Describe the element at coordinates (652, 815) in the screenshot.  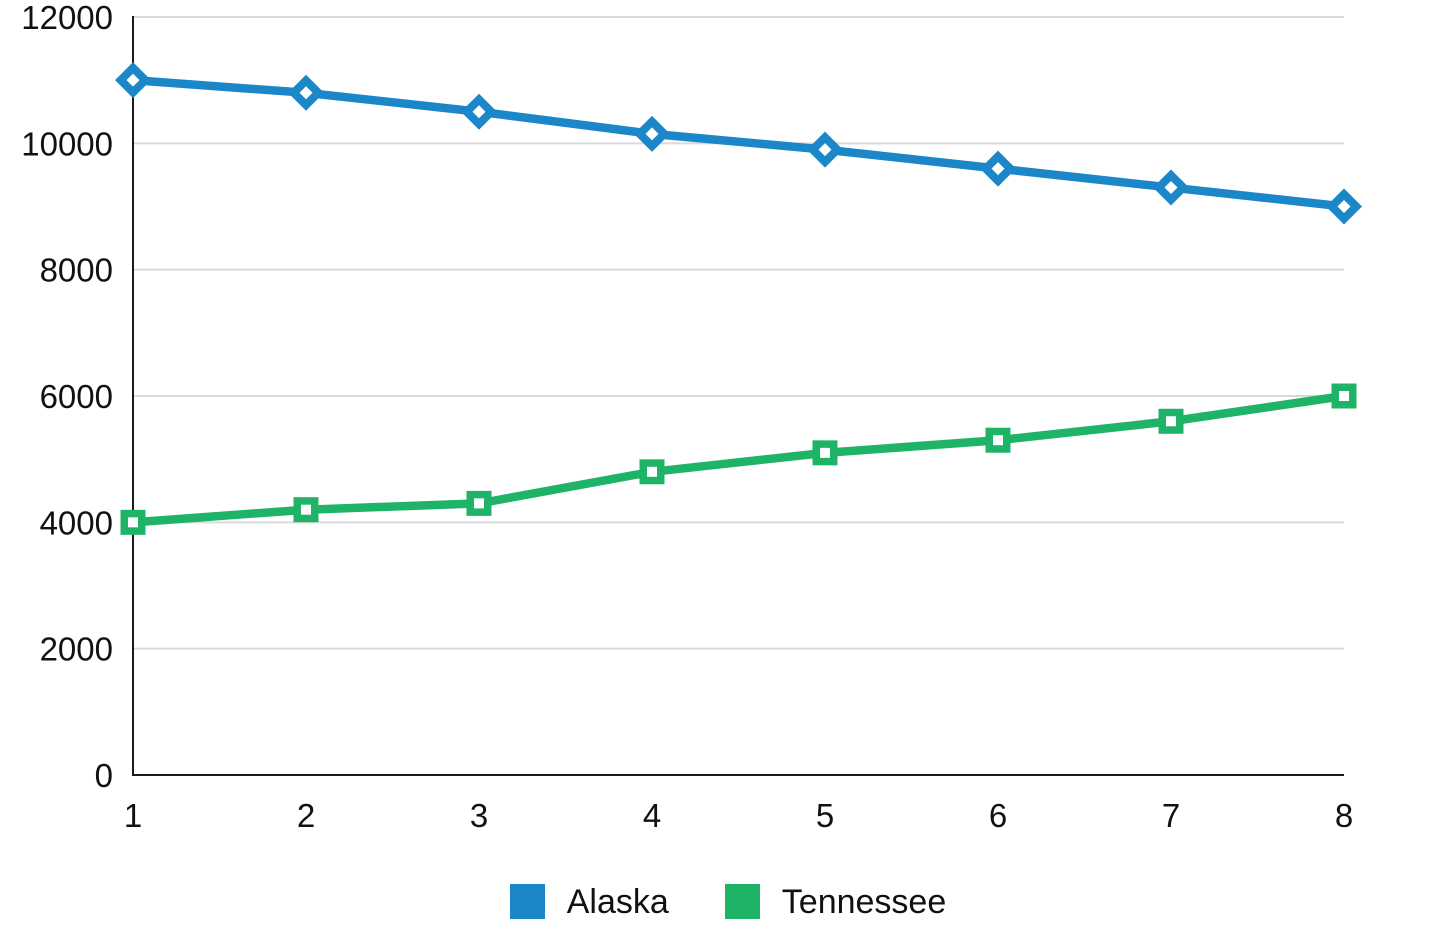
I see `x-tick-label: 4` at that location.